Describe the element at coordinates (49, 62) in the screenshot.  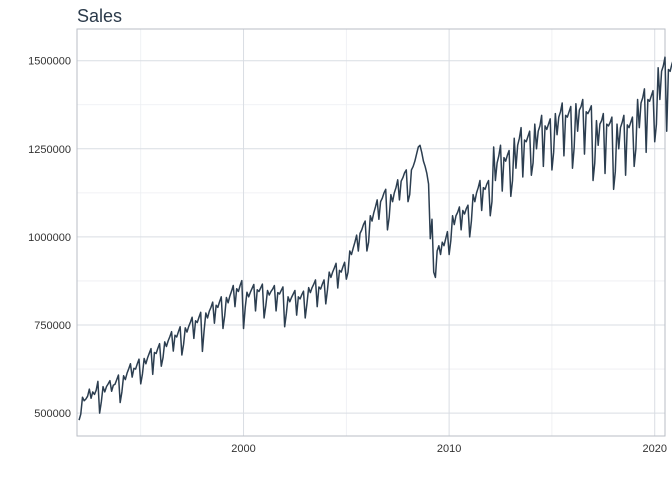
I see `y-tick-label: 1500000` at that location.